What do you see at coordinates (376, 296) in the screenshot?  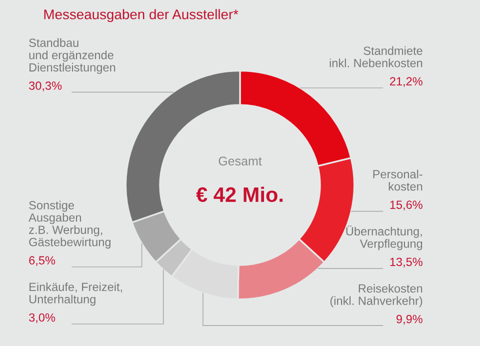 I see `slice-label: Reisekosten (inkl. Nahverkehr)` at bounding box center [376, 296].